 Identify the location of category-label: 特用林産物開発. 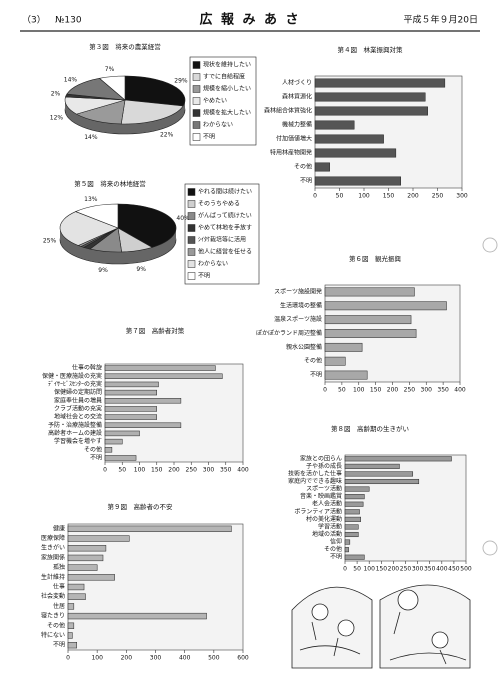
(291, 153).